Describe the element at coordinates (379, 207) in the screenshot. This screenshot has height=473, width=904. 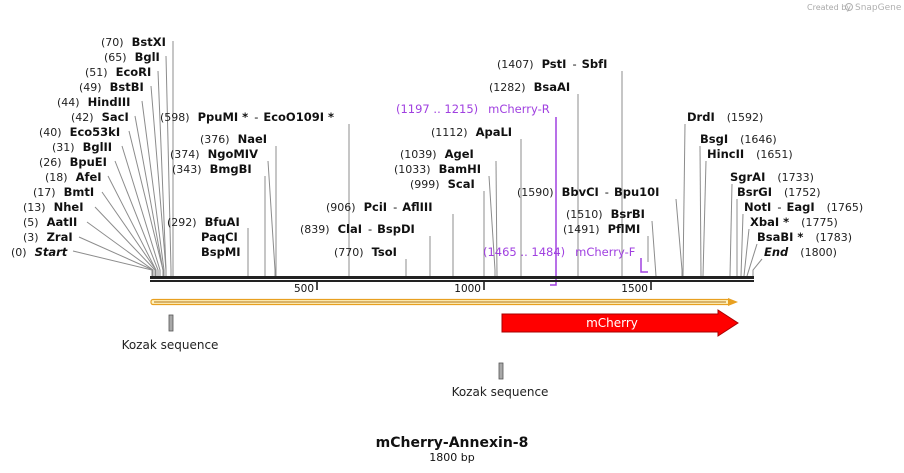
I see `site-label-pcii: (906) PciI - AflIII` at that location.